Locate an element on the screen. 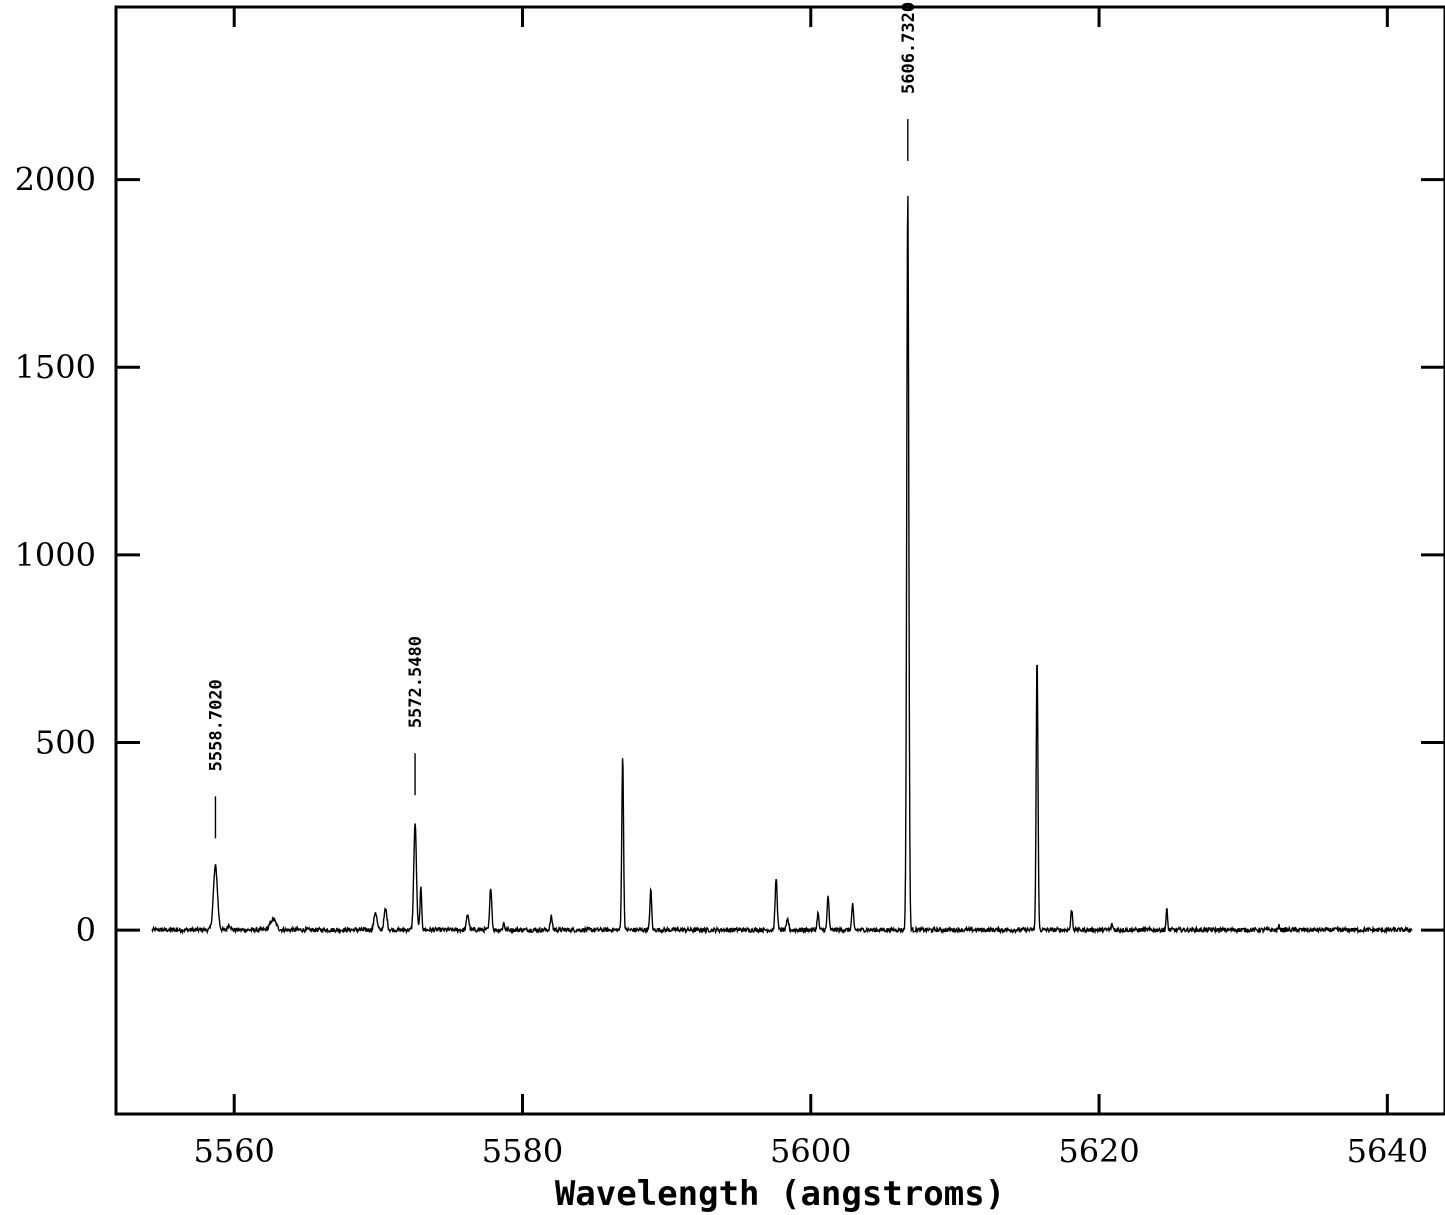 The width and height of the screenshot is (1445, 1215). x-tick-label: 5620 is located at coordinates (1098, 1151).